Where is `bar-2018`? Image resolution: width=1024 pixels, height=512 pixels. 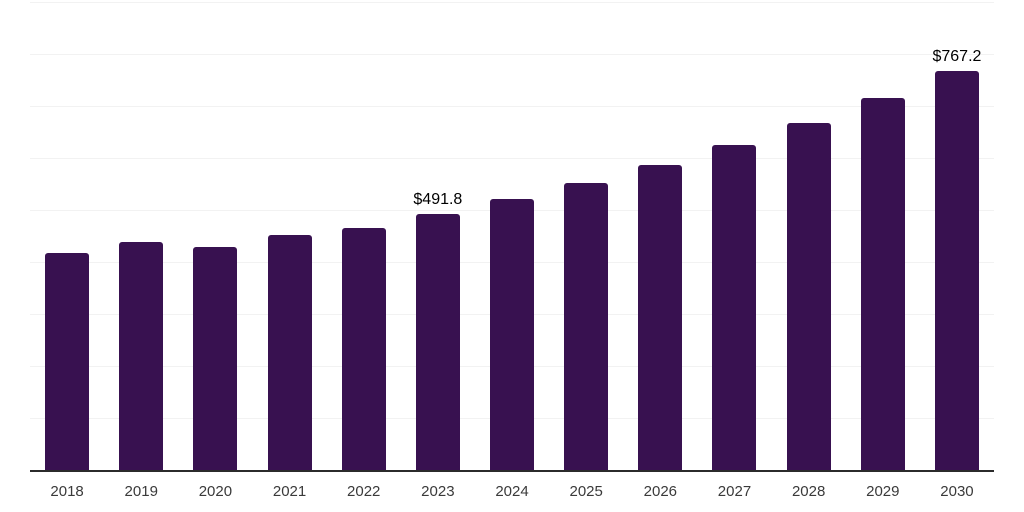
bar-2018 is located at coordinates (67, 361).